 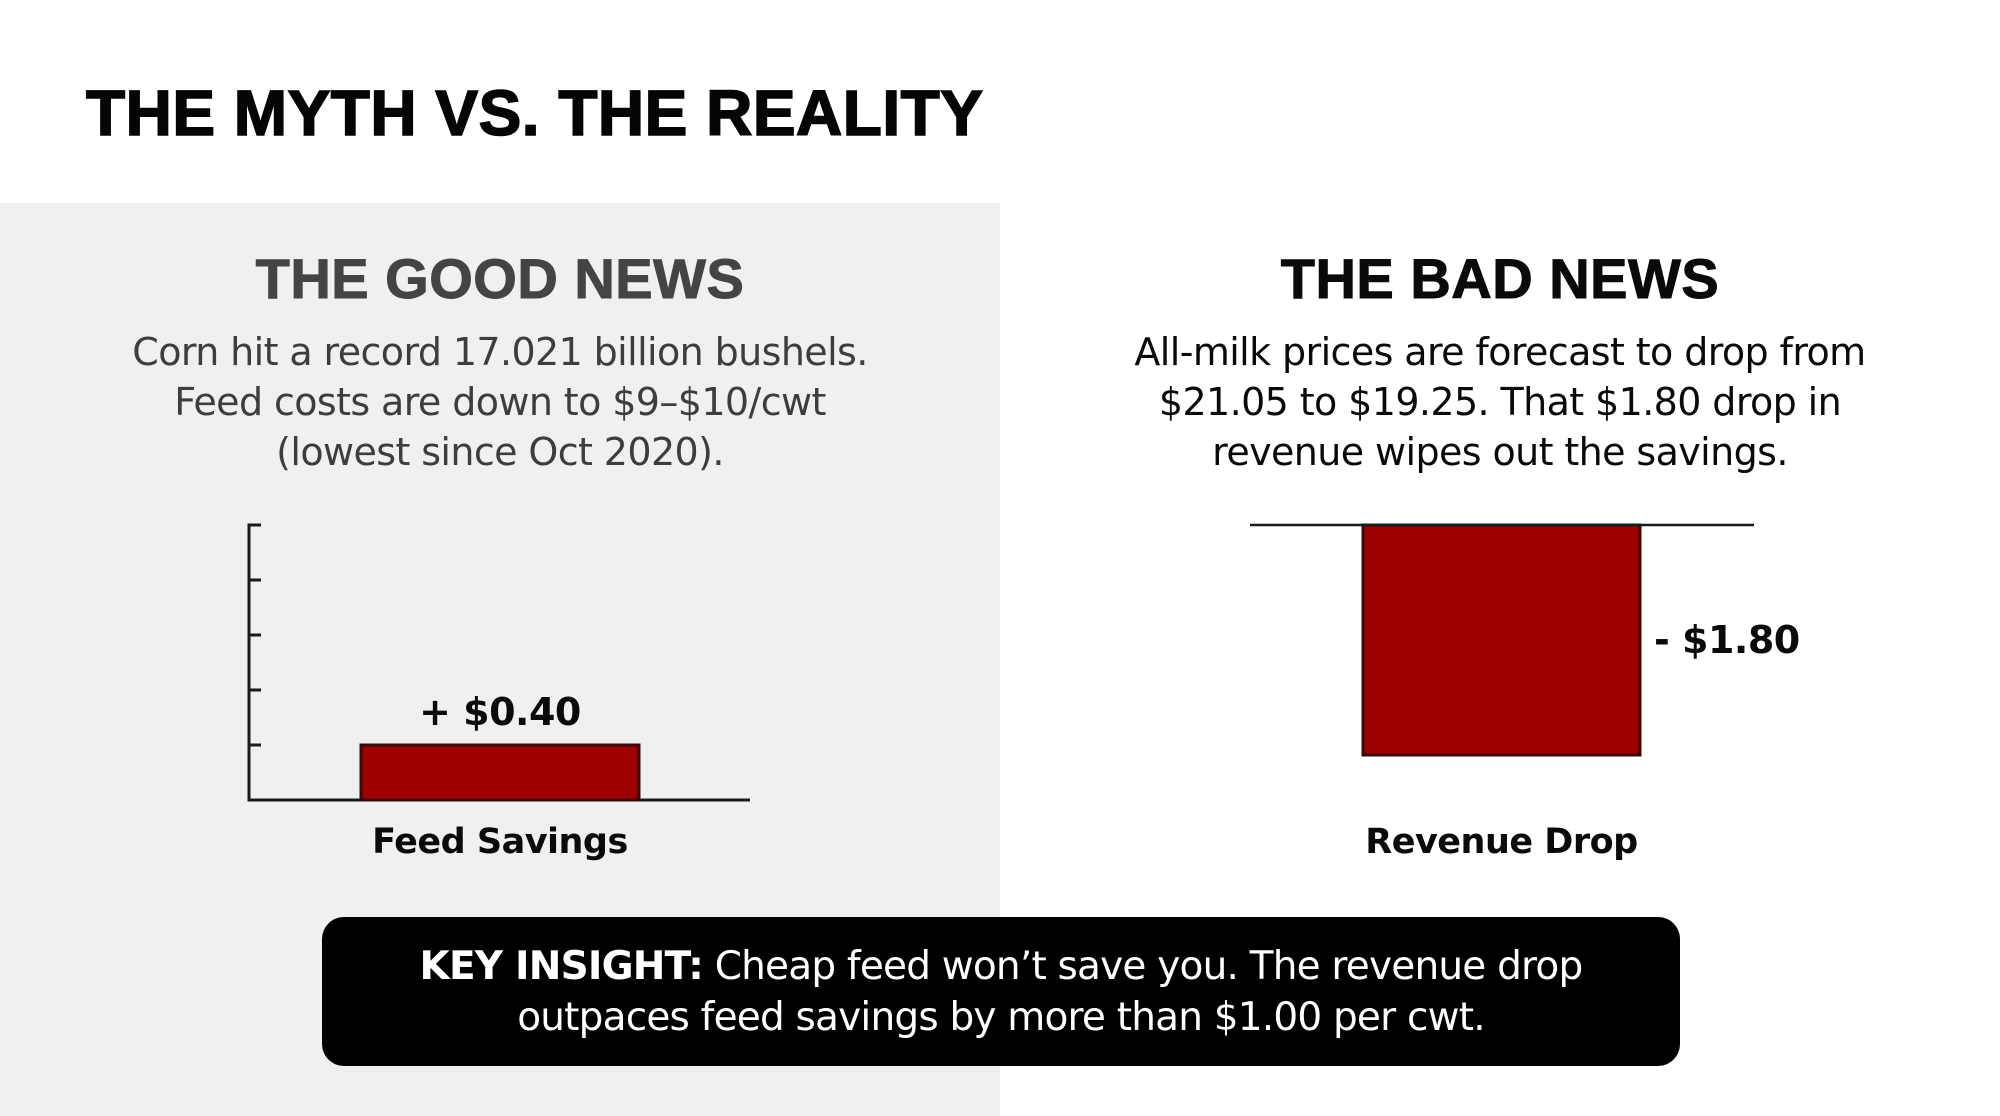 I want to click on bad-news-line: $21.05 to $19.25. That $1.80 drop in, so click(x=1500, y=402).